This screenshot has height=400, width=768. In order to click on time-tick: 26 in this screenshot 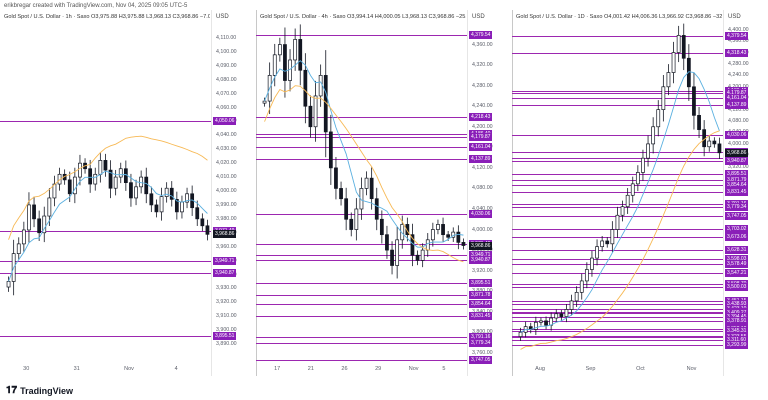, I will do `click(344, 369)`.